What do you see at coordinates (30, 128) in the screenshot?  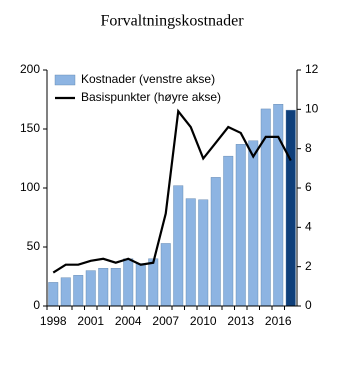 I see `y-tick-label: 150` at bounding box center [30, 128].